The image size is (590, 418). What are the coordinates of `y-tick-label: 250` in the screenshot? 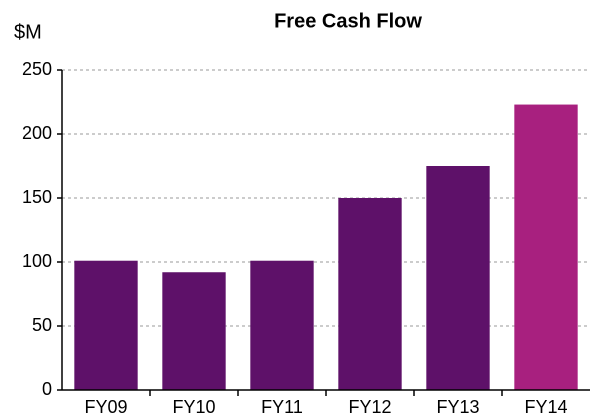 It's located at (37, 69).